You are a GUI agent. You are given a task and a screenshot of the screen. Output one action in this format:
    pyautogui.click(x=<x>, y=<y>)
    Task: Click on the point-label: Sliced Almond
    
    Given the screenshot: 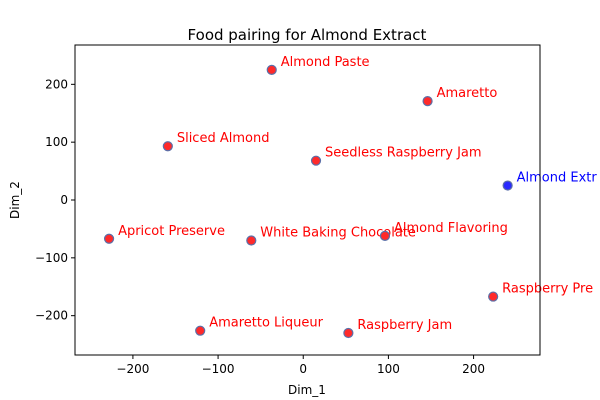 What is the action you would take?
    pyautogui.click(x=223, y=138)
    